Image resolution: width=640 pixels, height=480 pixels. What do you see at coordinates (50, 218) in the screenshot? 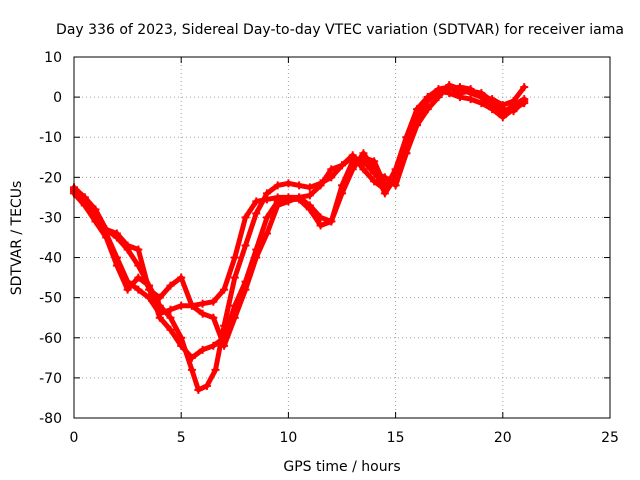
I see `y-tick-label: -30` at bounding box center [50, 218].